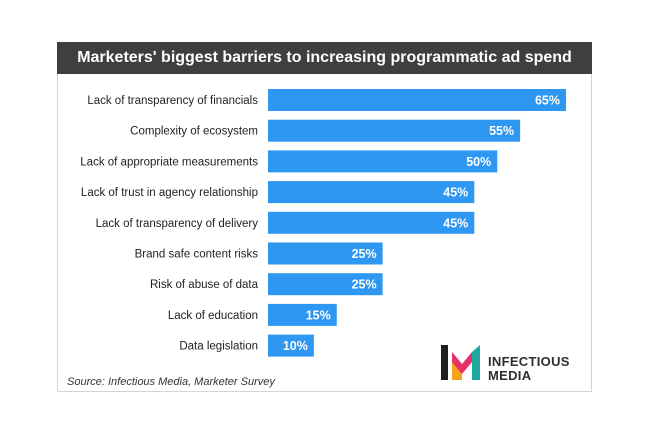 The height and width of the screenshot is (435, 650). What do you see at coordinates (169, 193) in the screenshot?
I see `category-label: Lack of trust in agency relationship` at bounding box center [169, 193].